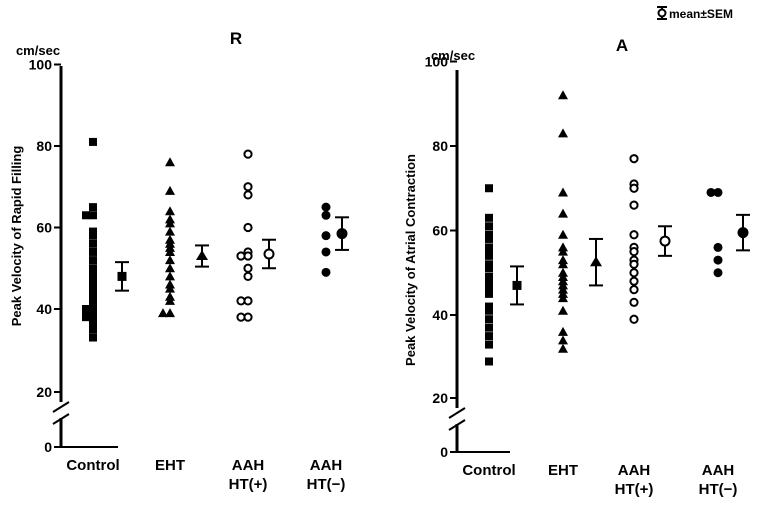 This screenshot has width=766, height=505. What do you see at coordinates (410, 260) in the screenshot?
I see `y-axis-label: Peak Velocity of Atrial Contraction` at bounding box center [410, 260].